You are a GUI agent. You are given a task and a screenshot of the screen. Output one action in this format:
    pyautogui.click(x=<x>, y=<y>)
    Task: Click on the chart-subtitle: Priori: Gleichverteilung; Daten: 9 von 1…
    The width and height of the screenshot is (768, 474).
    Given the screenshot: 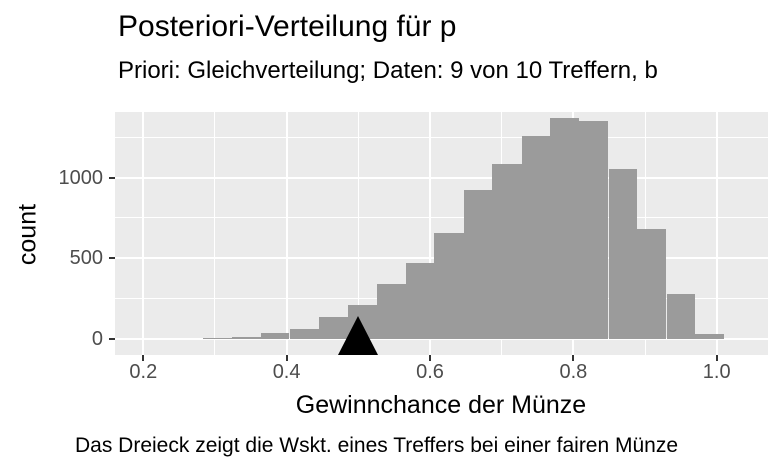 What is the action you would take?
    pyautogui.click(x=388, y=70)
    